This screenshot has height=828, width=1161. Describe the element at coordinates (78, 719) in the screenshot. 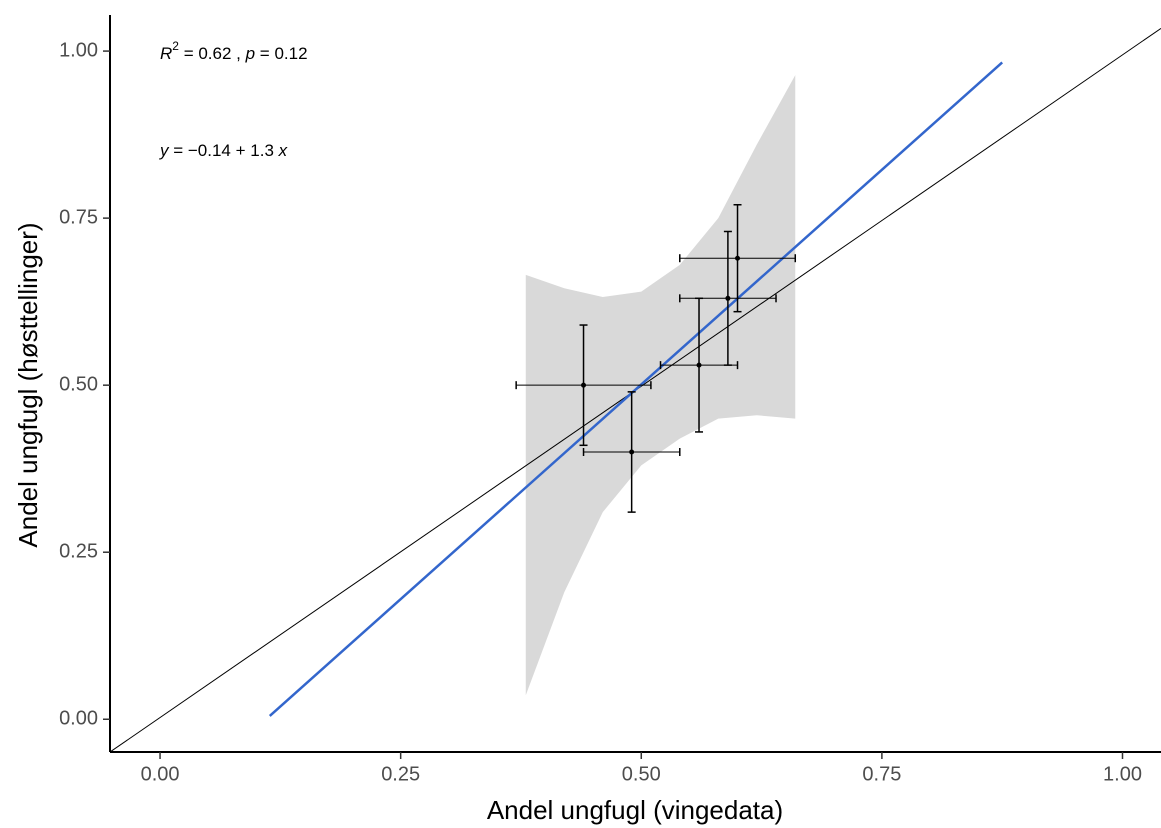

I see `y-tick-label: 0.00` at that location.